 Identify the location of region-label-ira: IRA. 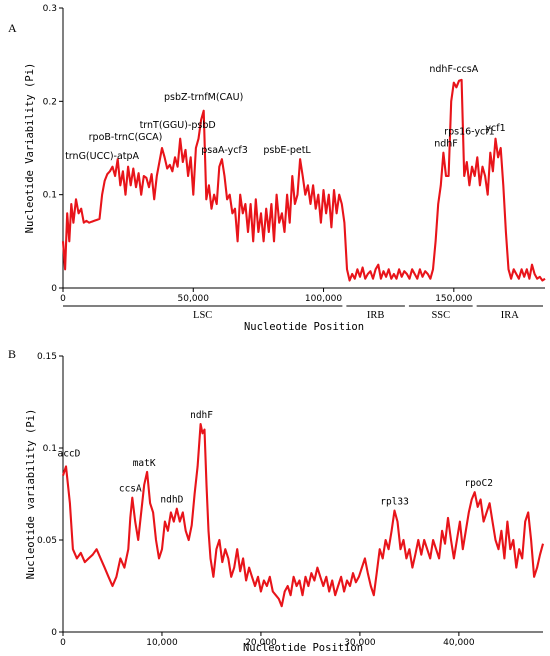
(510, 315).